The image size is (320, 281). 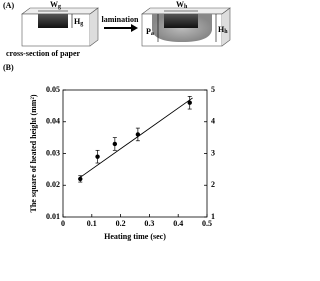 I want to click on y-tick-label: 0.03, so click(x=53, y=152).